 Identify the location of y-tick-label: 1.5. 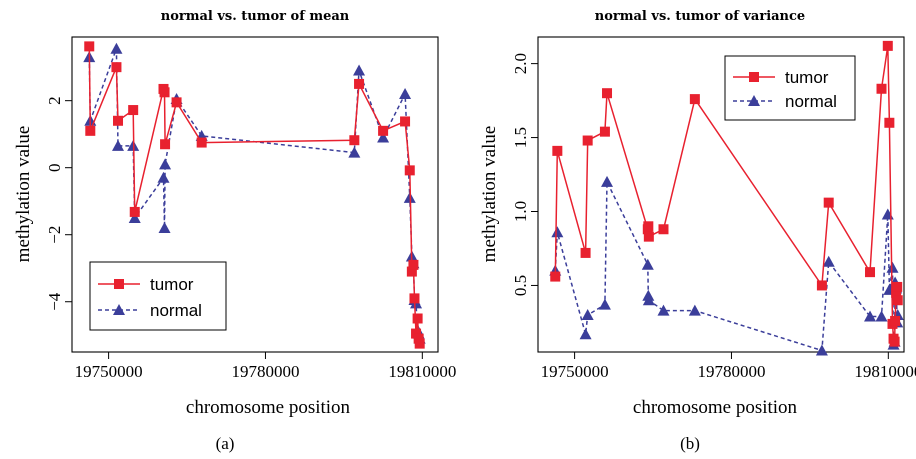
(520, 137).